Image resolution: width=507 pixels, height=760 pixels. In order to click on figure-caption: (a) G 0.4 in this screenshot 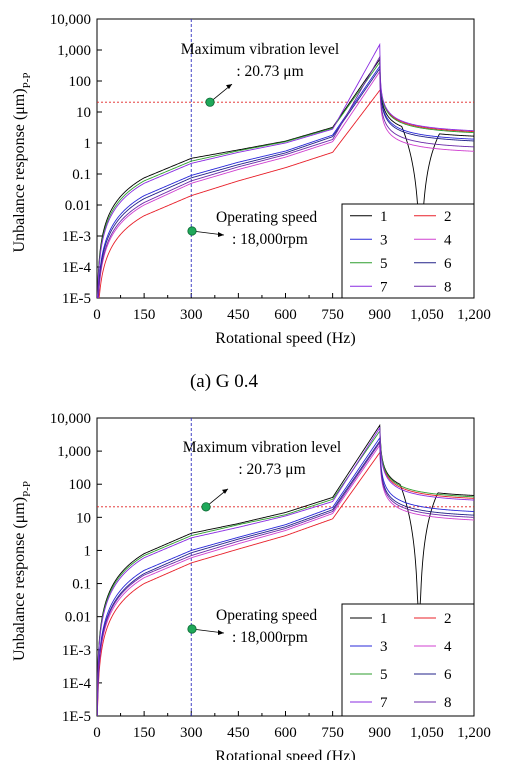, I will do `click(224, 381)`.